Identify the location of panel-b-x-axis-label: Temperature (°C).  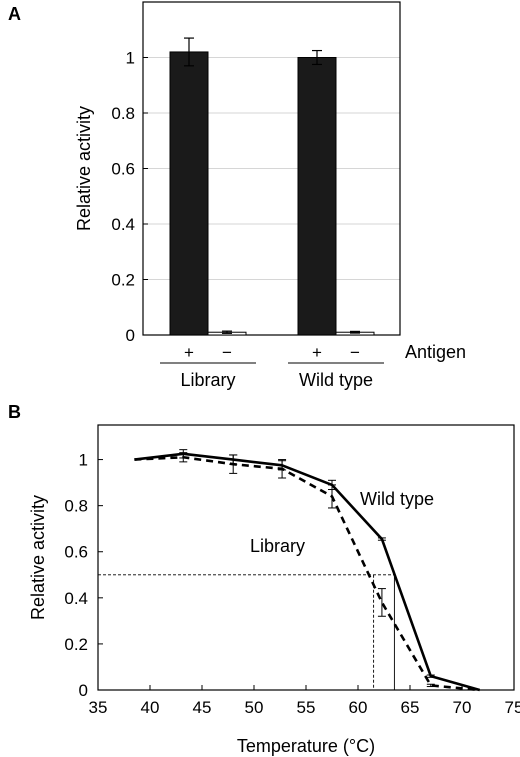
(306, 746).